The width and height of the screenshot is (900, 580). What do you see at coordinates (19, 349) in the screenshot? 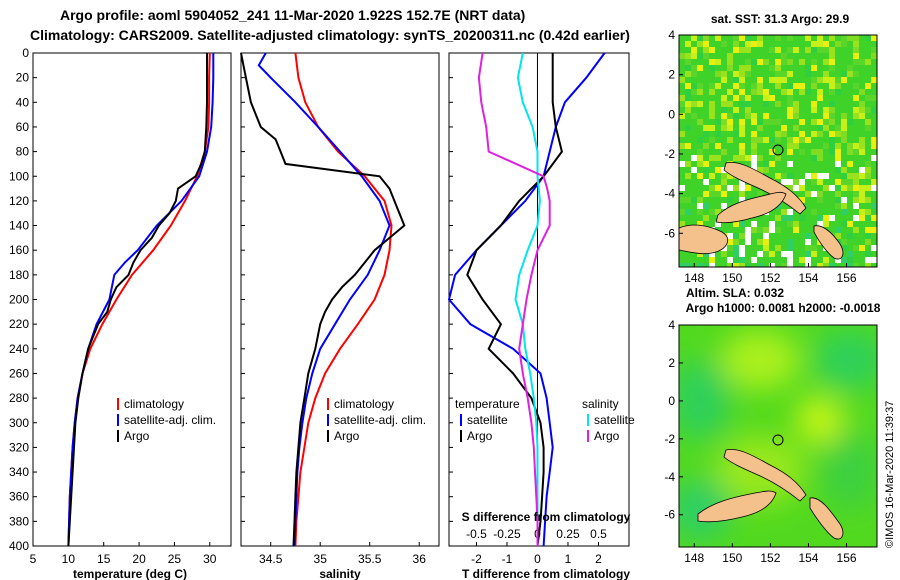
I see `depth-tick-label: 240` at bounding box center [19, 349].